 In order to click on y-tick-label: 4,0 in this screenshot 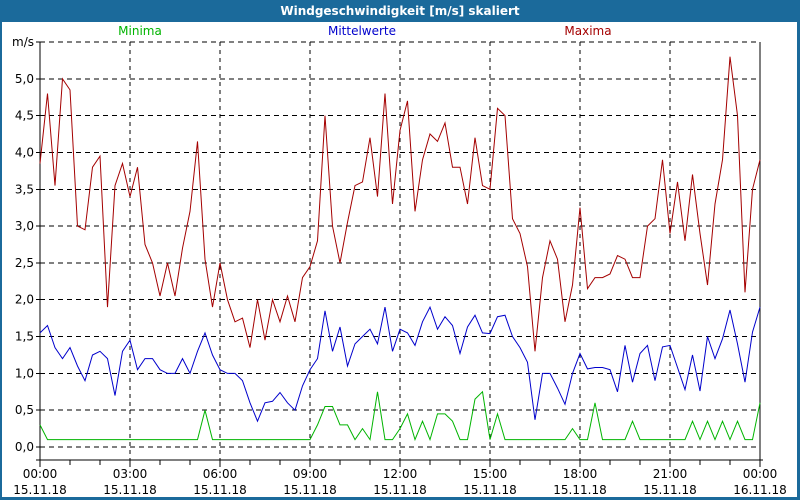, I will do `click(24, 152)`.